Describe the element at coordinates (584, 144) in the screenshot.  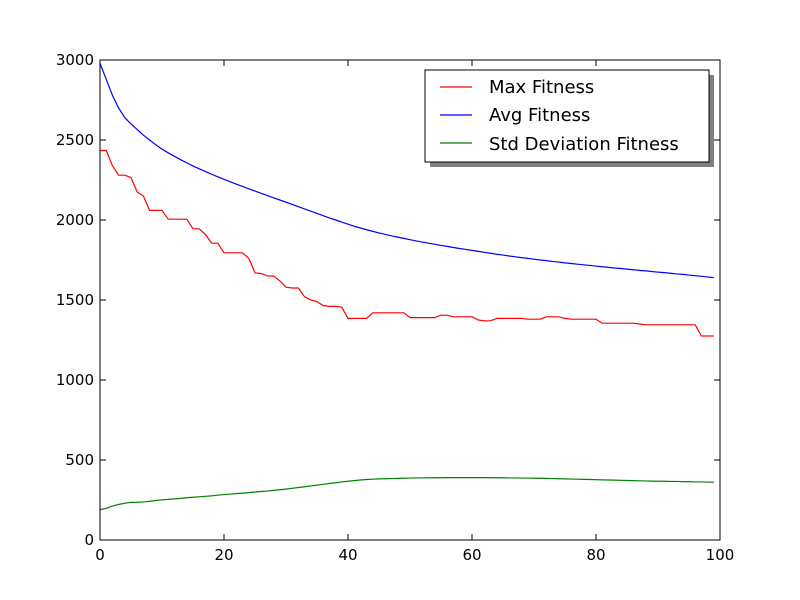
I see `legend-label-std-deviation-fitness: Std Deviation Fitness` at that location.